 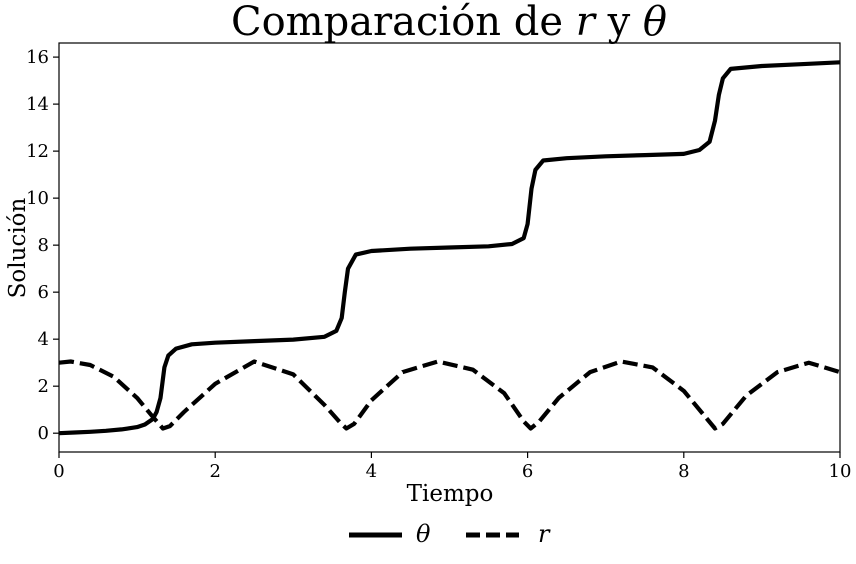 What do you see at coordinates (43, 339) in the screenshot?
I see `y-tick-label: 4` at bounding box center [43, 339].